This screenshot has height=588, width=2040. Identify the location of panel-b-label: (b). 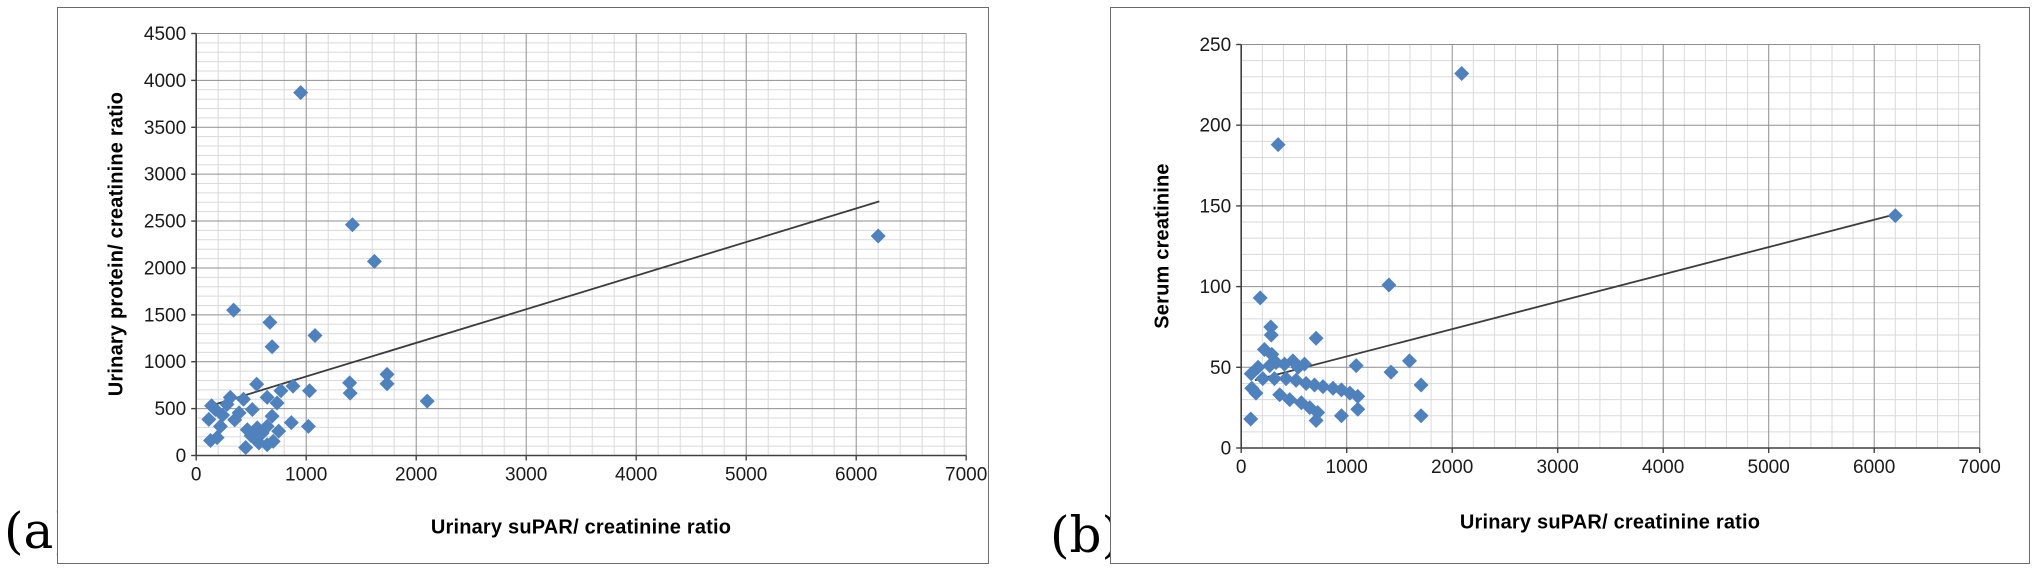
(1086, 535).